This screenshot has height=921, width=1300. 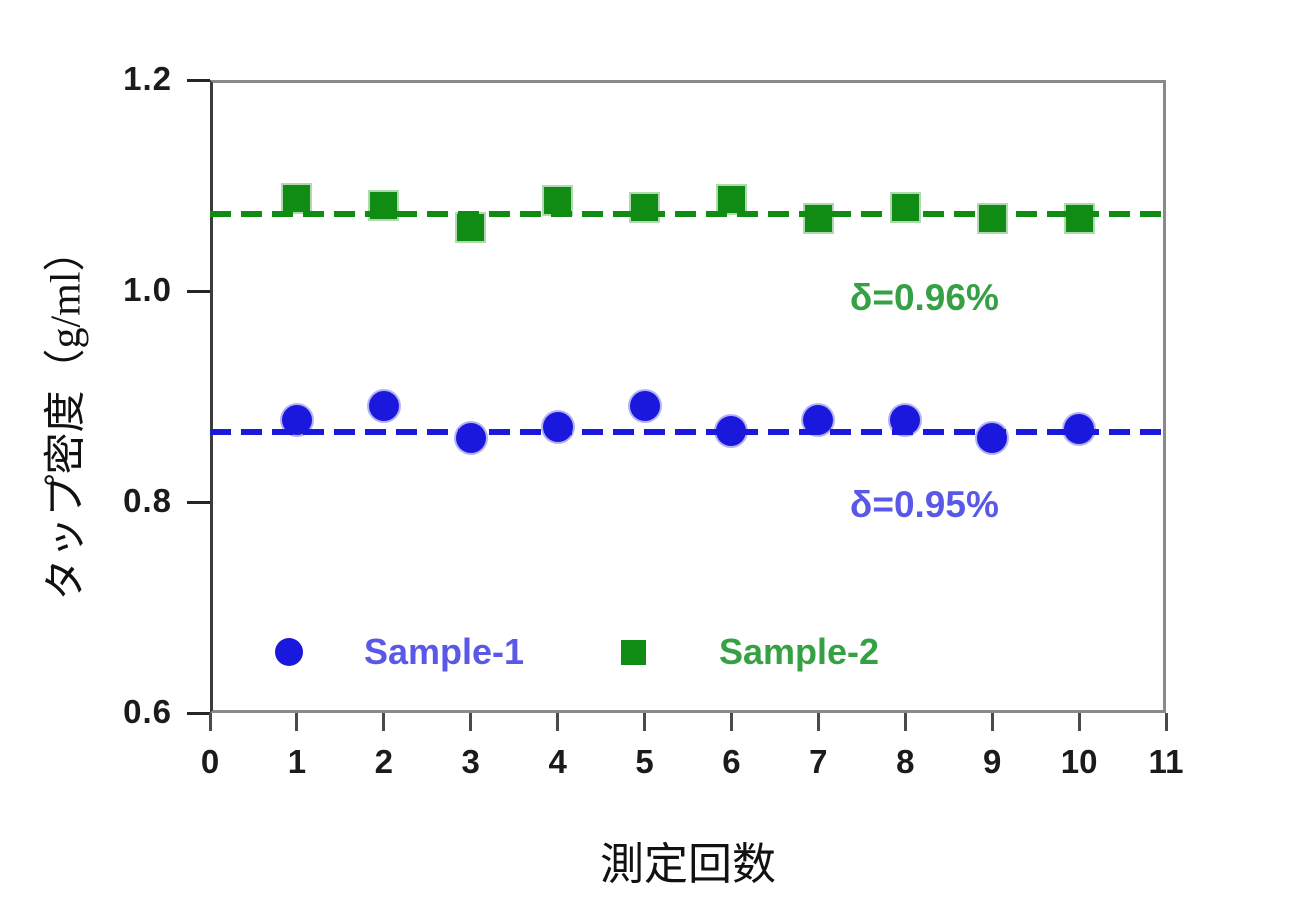 I want to click on annotation-sample-2: δ=0.96%, so click(x=924, y=298).